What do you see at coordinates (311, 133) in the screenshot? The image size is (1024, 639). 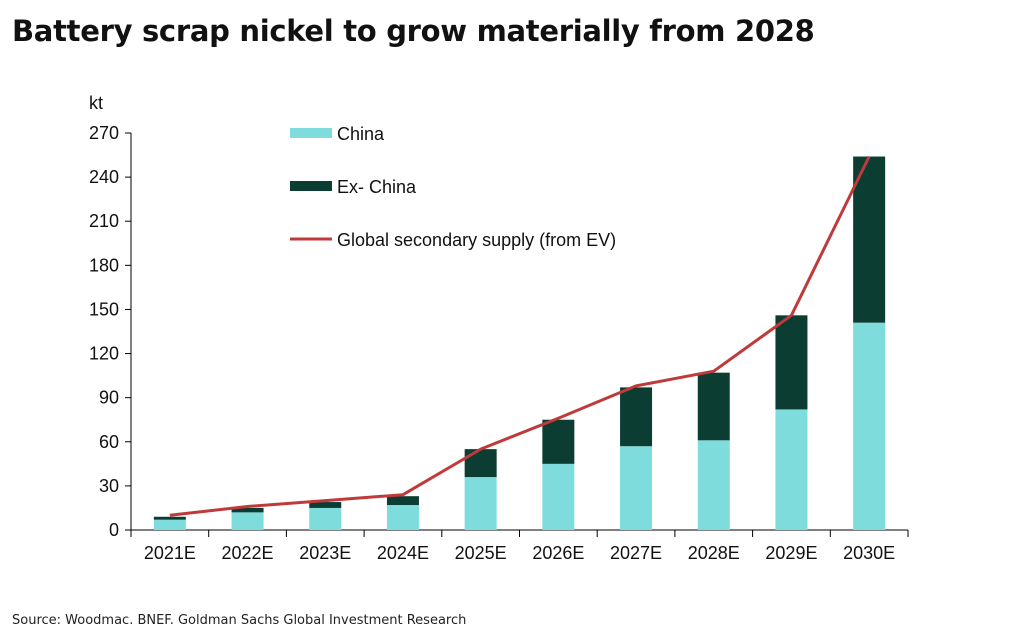 I see `legend-swatch-china` at bounding box center [311, 133].